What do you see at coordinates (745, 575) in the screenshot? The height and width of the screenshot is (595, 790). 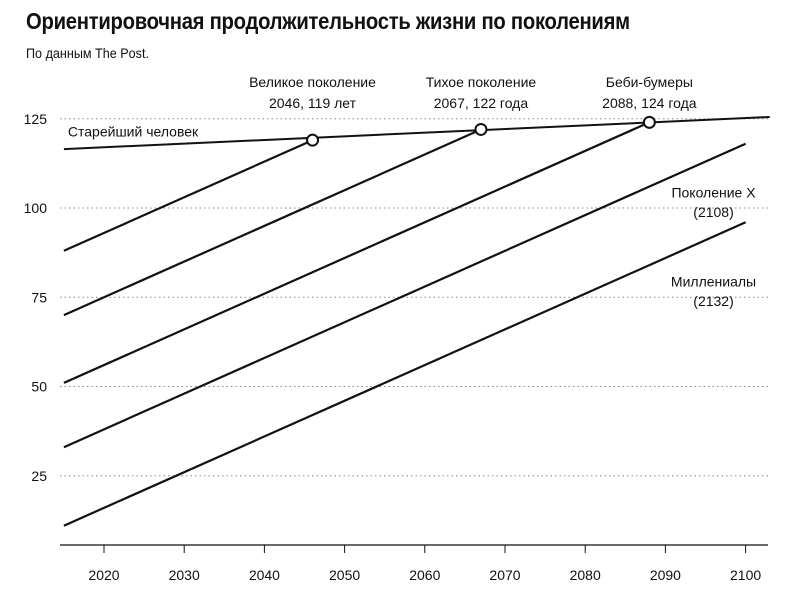 I see `x-tick-label-2100: 2100` at bounding box center [745, 575].